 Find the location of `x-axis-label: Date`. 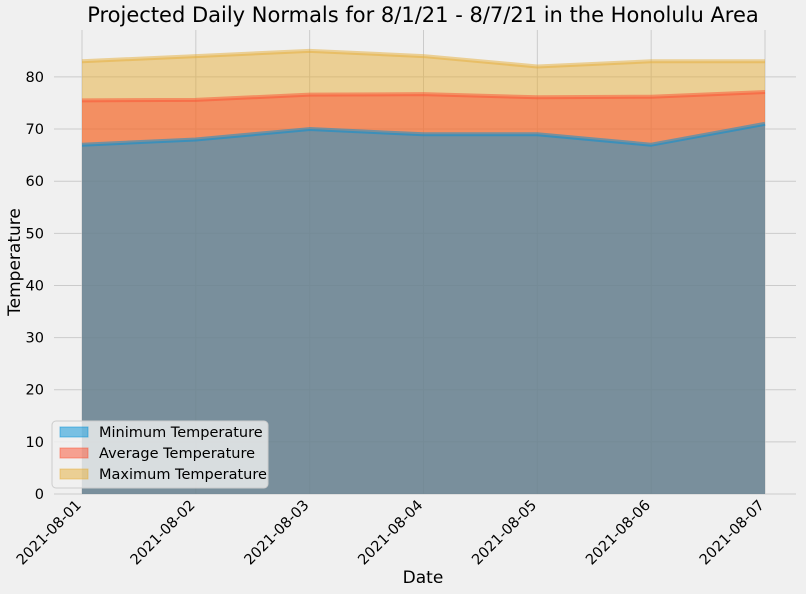

x-axis-label: Date is located at coordinates (423, 578).